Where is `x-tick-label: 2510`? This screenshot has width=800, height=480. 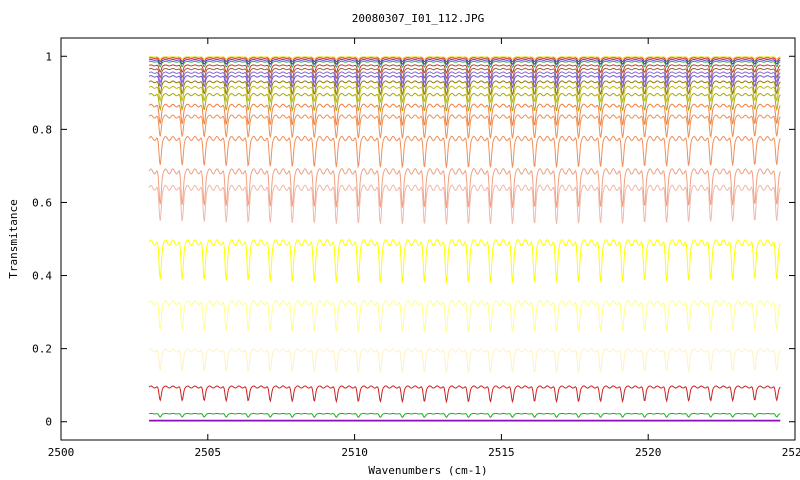
x-tick-label: 2510 is located at coordinates (354, 452).